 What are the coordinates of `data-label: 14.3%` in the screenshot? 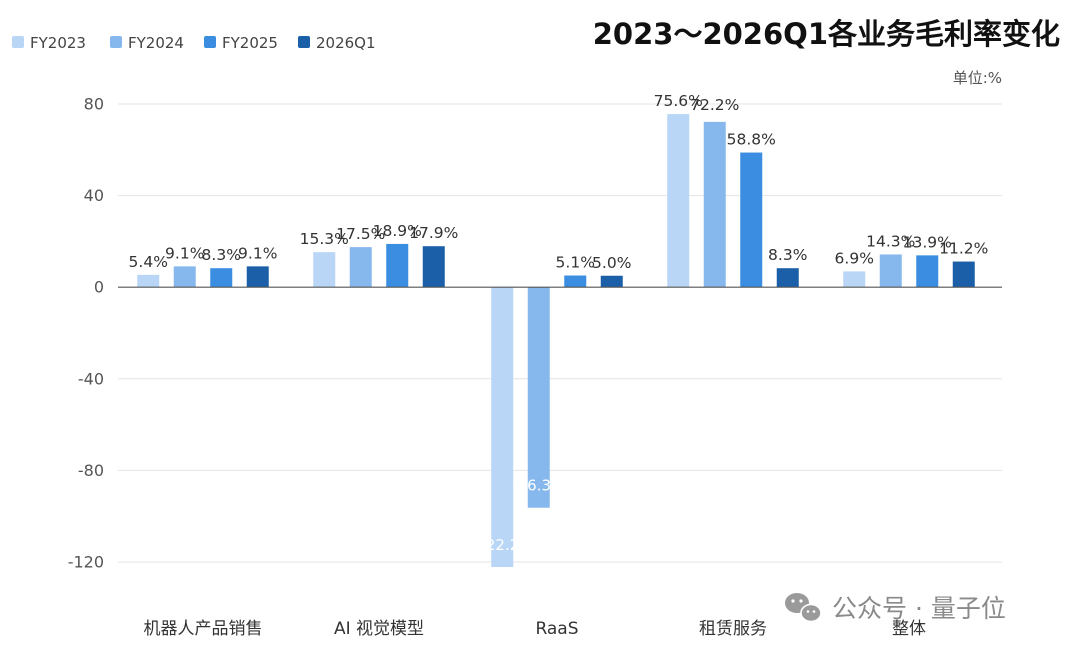 It's located at (890, 241).